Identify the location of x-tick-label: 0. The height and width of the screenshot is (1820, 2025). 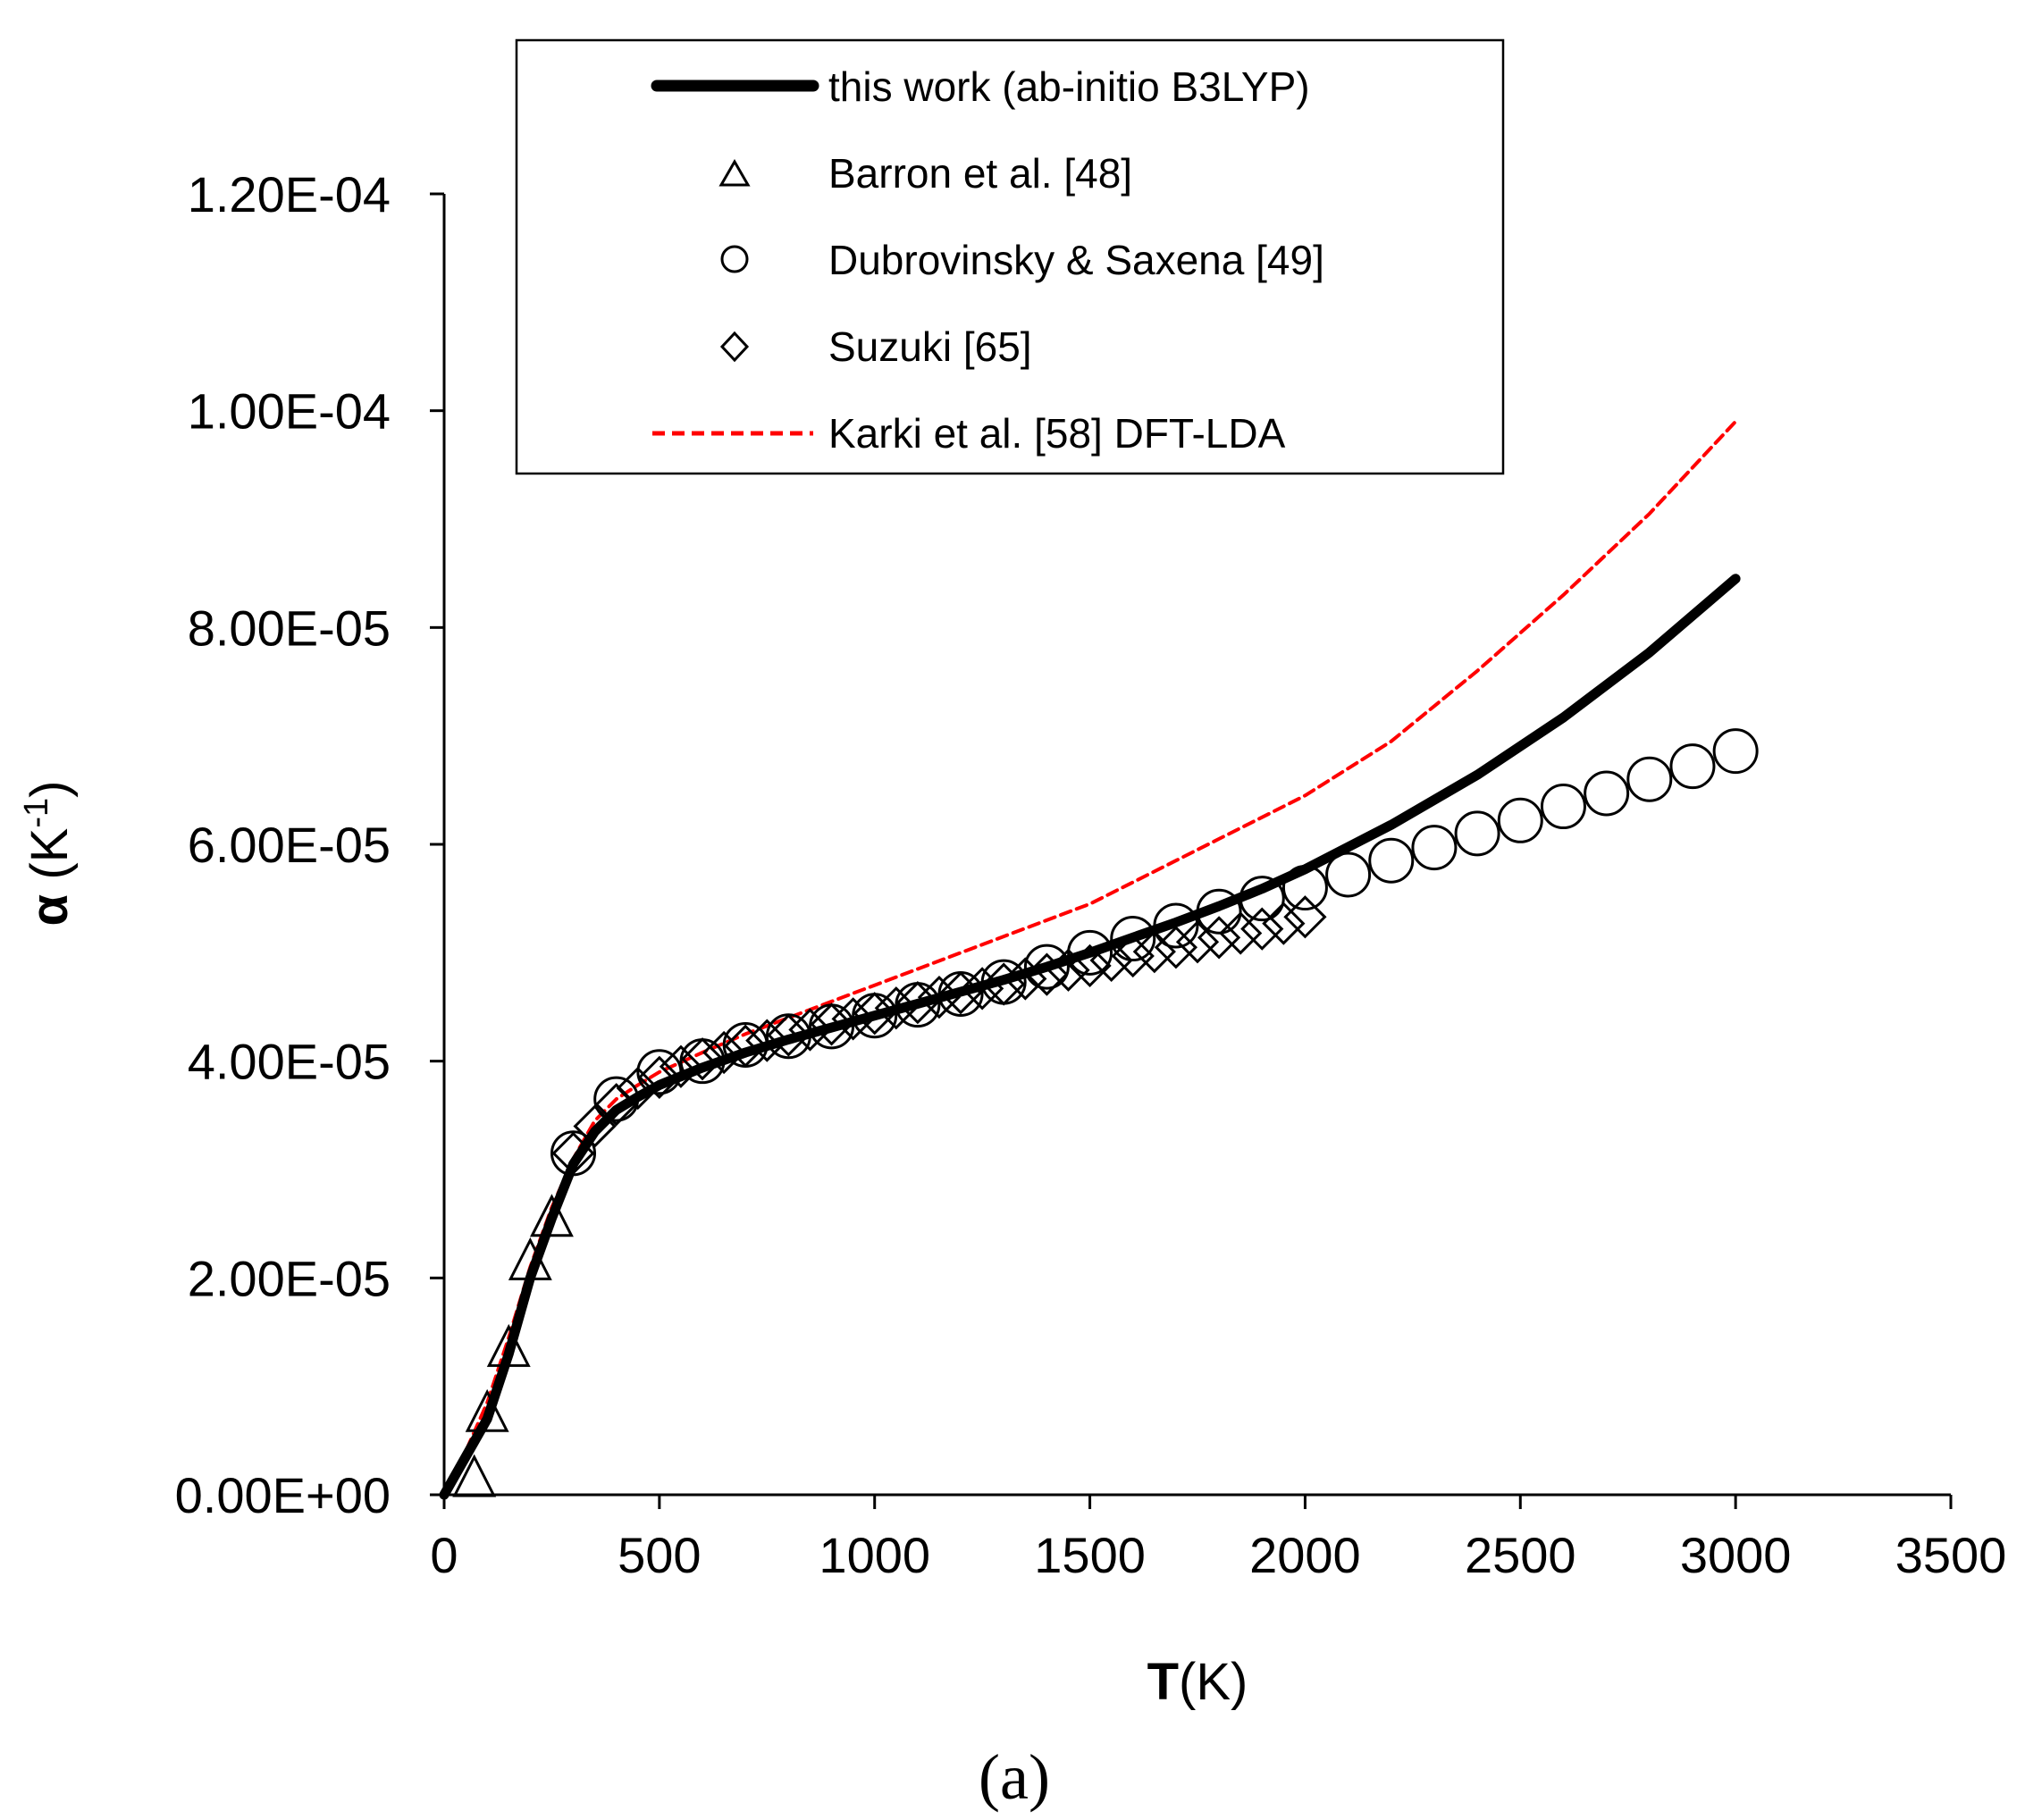
(444, 1555).